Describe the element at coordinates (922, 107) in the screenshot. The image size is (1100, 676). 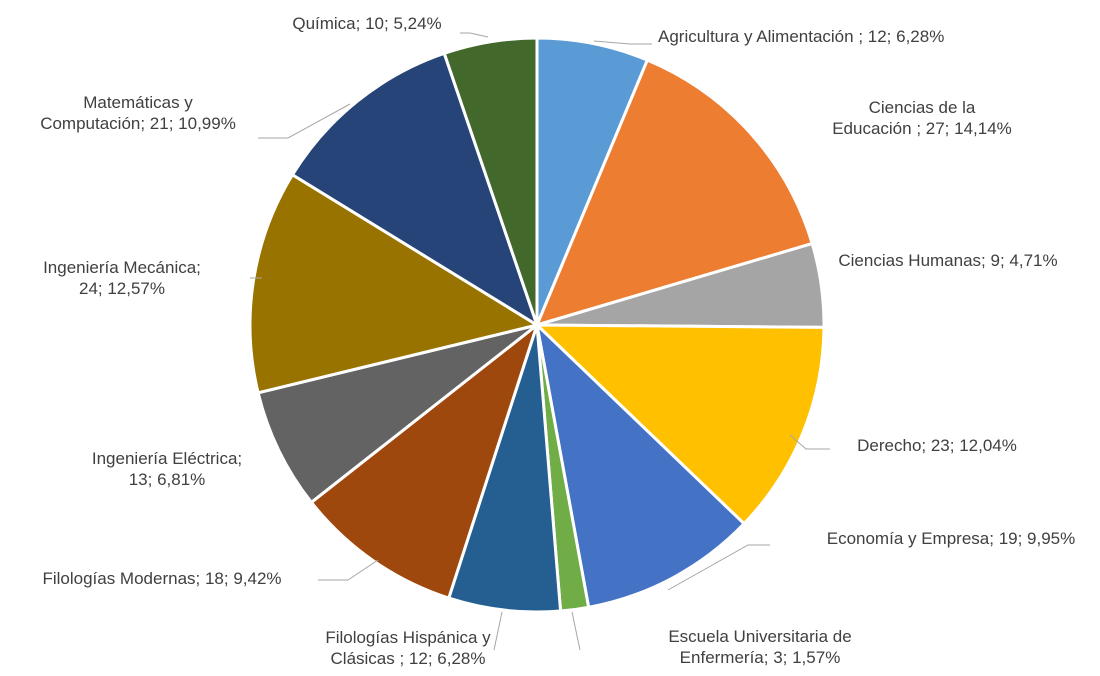
I see `slice-label-line: Ciencias de la` at that location.